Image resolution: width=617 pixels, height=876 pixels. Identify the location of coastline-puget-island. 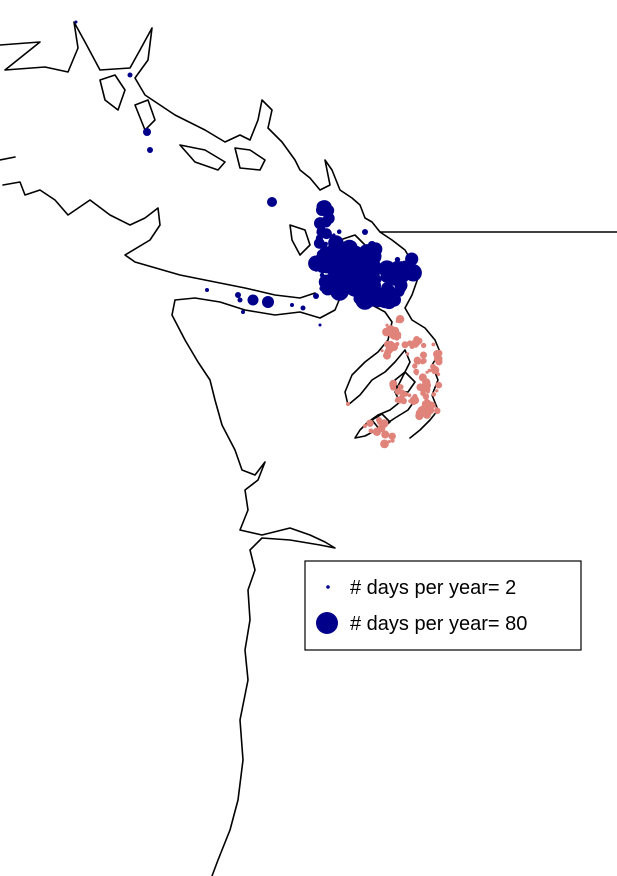
(352, 327).